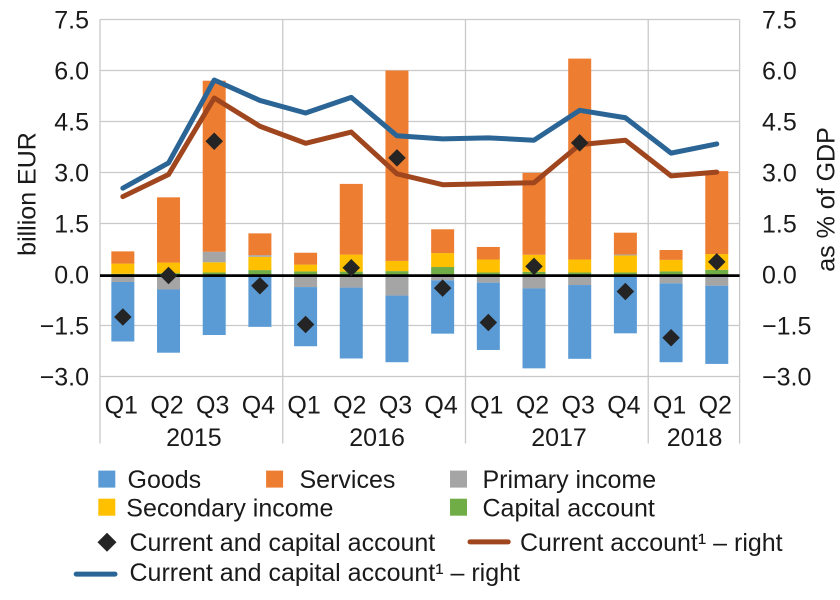 The image size is (840, 600). What do you see at coordinates (559, 438) in the screenshot?
I see `svg-text: 2017` at bounding box center [559, 438].